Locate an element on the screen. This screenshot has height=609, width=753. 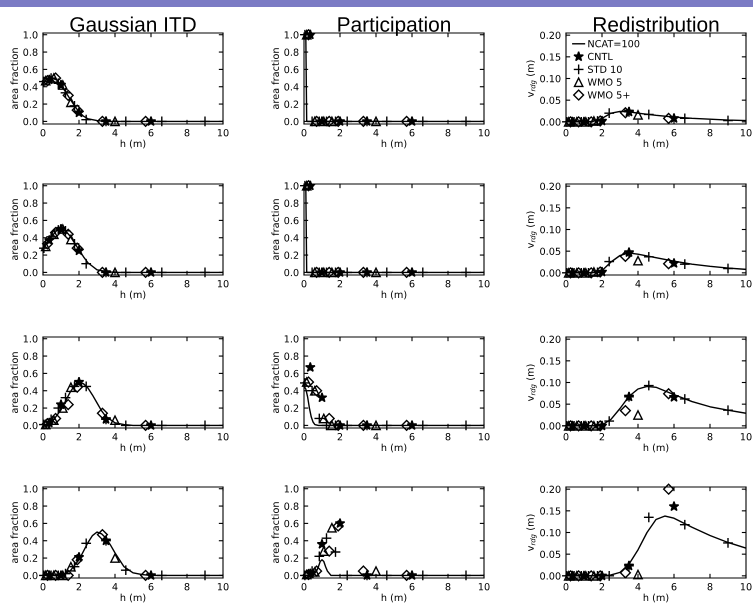
y-tick-label: 0.15 is located at coordinates (550, 57).